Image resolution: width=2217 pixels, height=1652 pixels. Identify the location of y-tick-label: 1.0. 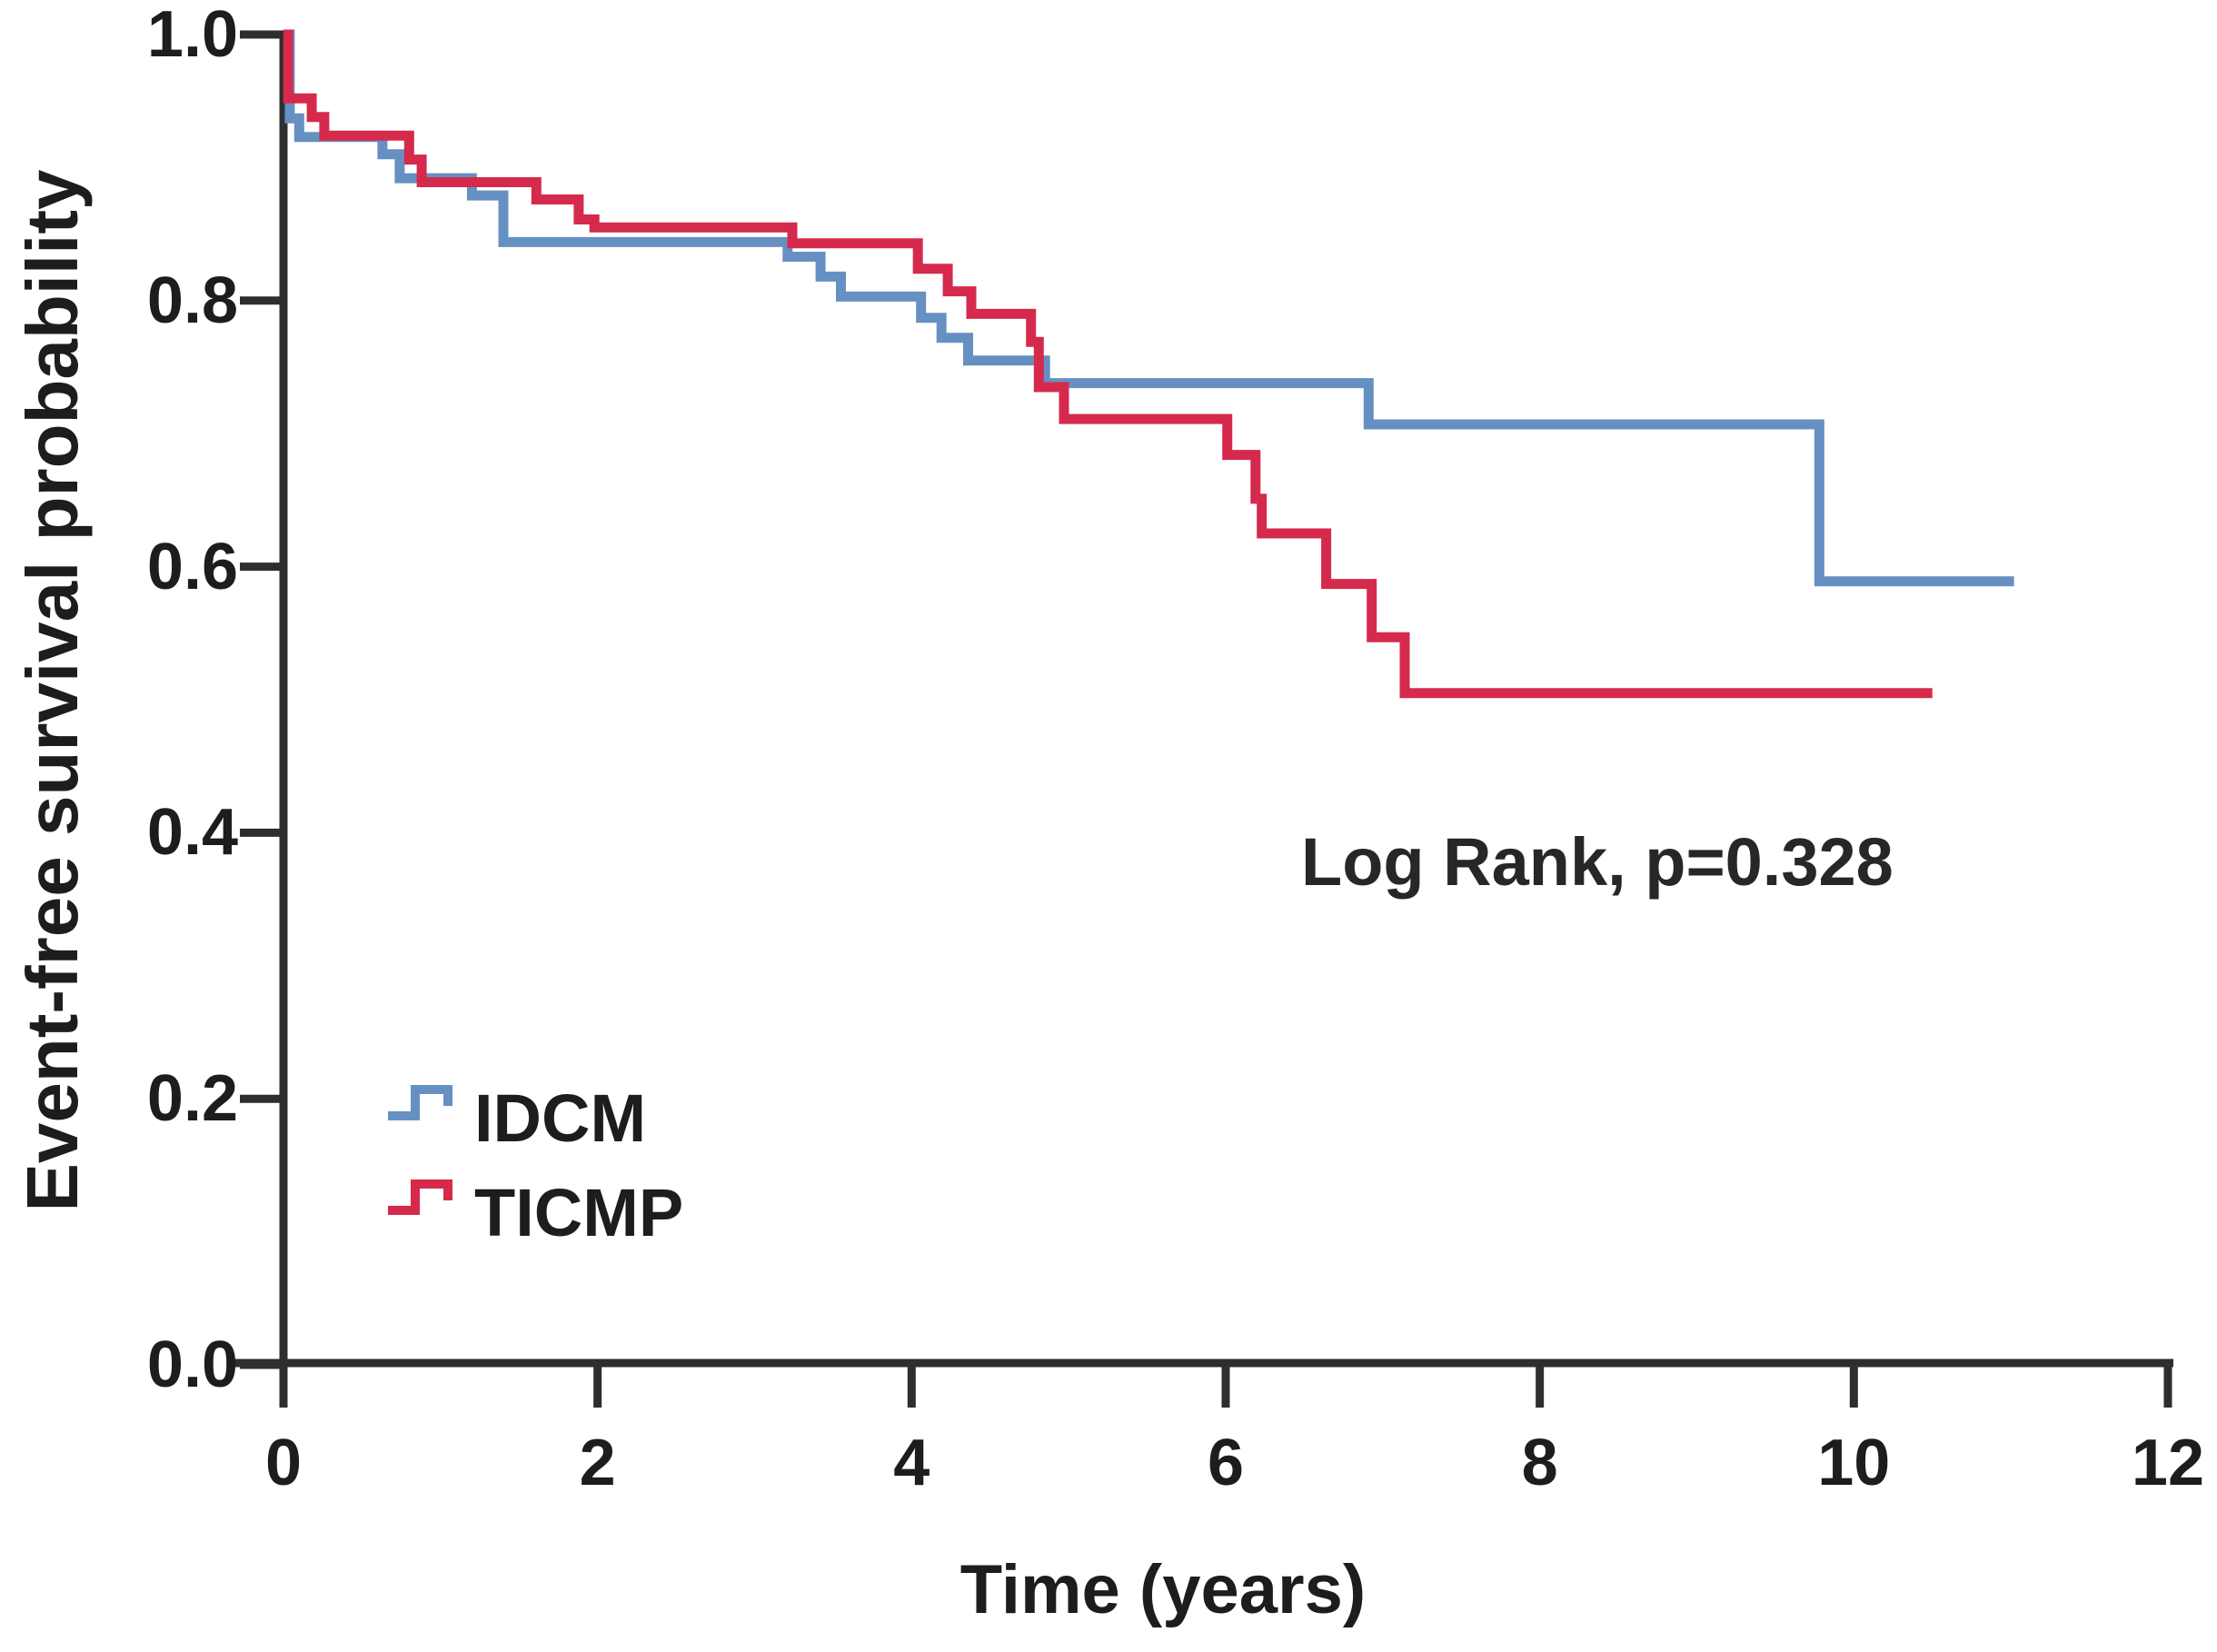
(192, 35).